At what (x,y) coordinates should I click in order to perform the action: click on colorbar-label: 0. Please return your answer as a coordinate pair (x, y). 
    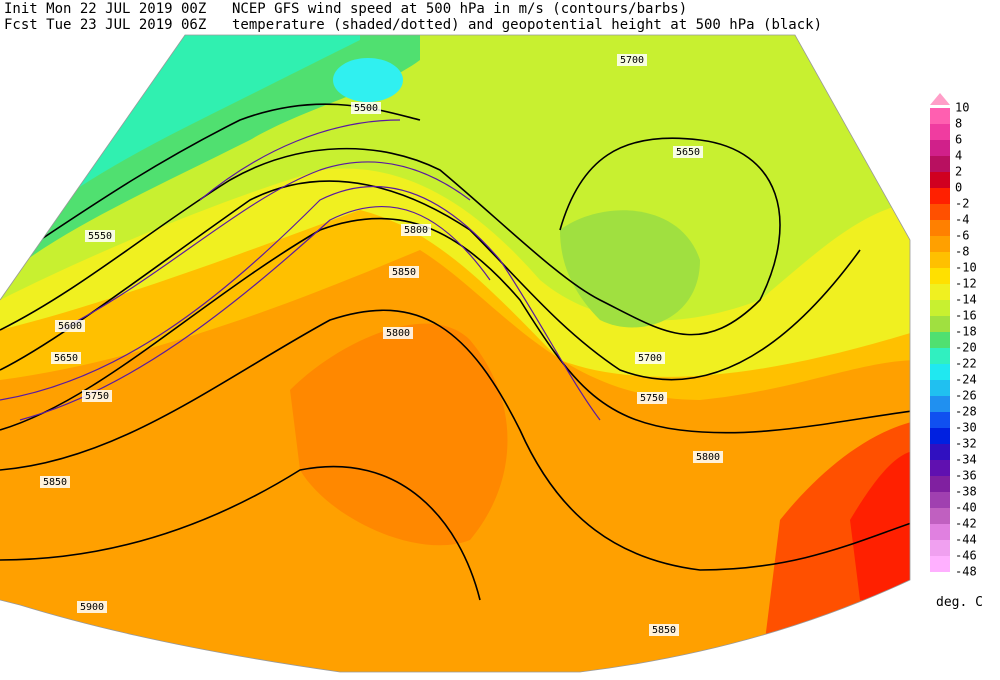
    Looking at the image, I should click on (958, 188).